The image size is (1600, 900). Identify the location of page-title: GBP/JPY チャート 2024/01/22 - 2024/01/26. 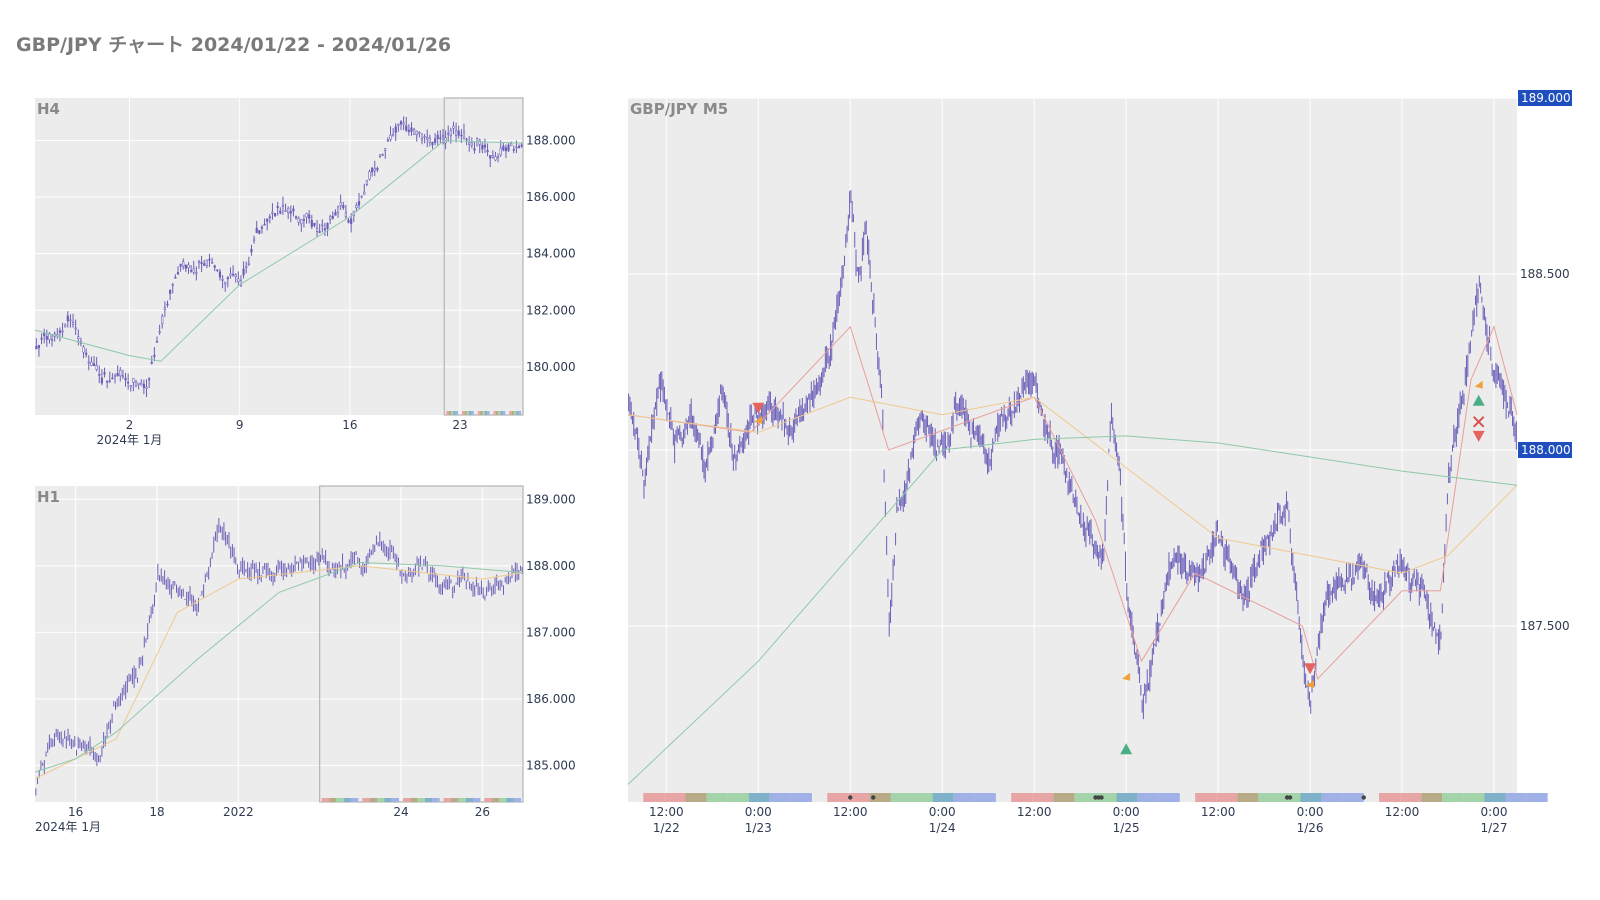
(234, 45).